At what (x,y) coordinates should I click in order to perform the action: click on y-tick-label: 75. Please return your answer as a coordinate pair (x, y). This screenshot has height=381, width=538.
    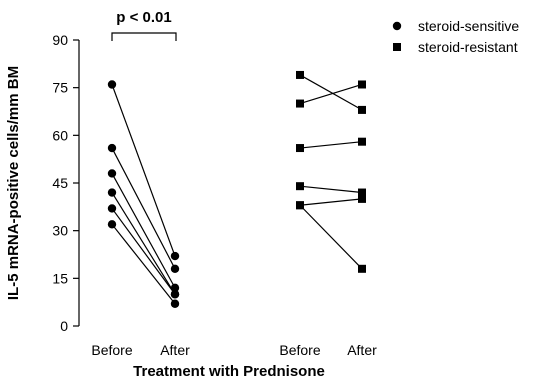
    Looking at the image, I should click on (60, 88).